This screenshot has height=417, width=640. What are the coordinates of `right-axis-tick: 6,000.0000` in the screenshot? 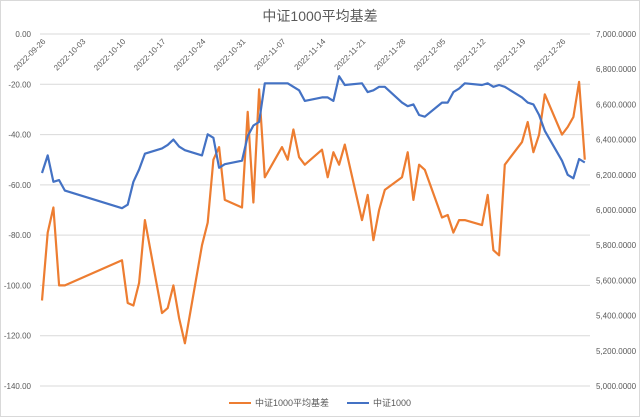 It's located at (616, 210).